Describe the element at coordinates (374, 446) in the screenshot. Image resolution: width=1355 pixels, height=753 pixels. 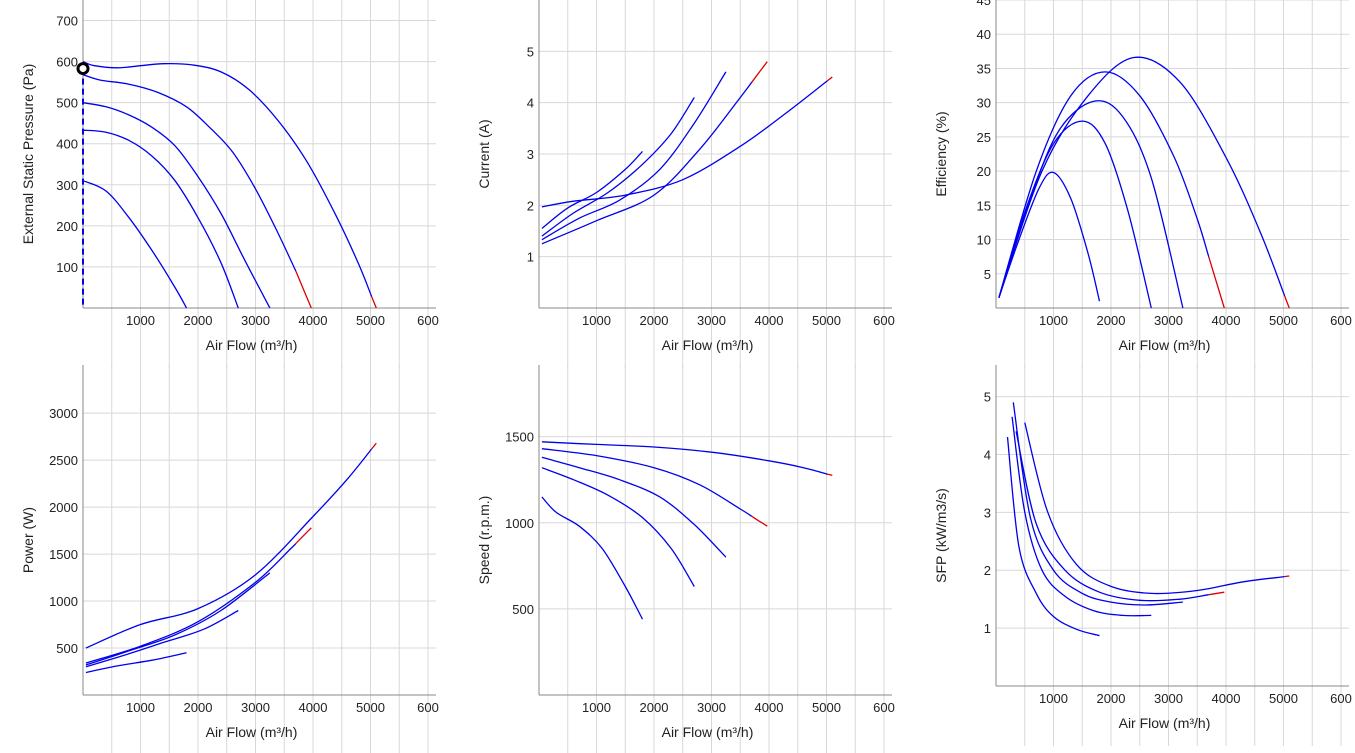
I see `power-series-5-overload-line` at that location.